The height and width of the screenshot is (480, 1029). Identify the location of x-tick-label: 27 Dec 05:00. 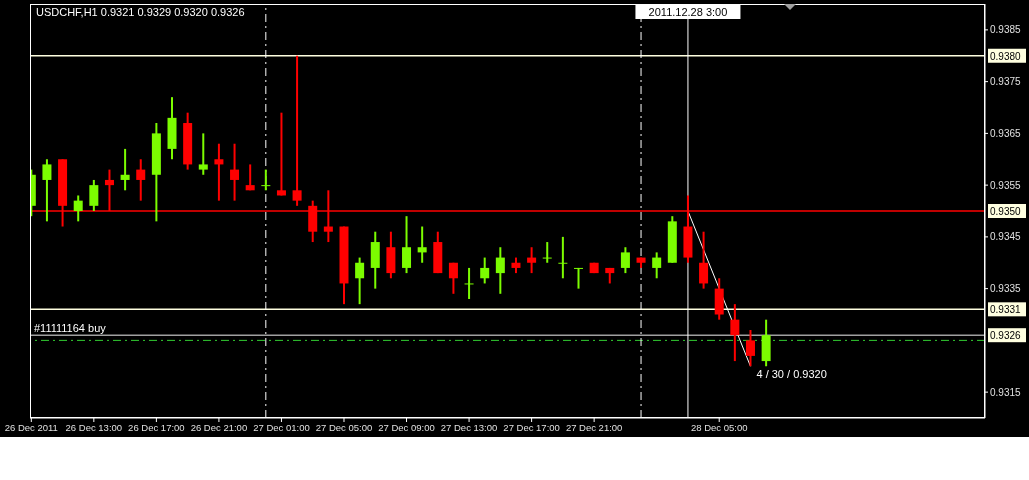
(344, 427).